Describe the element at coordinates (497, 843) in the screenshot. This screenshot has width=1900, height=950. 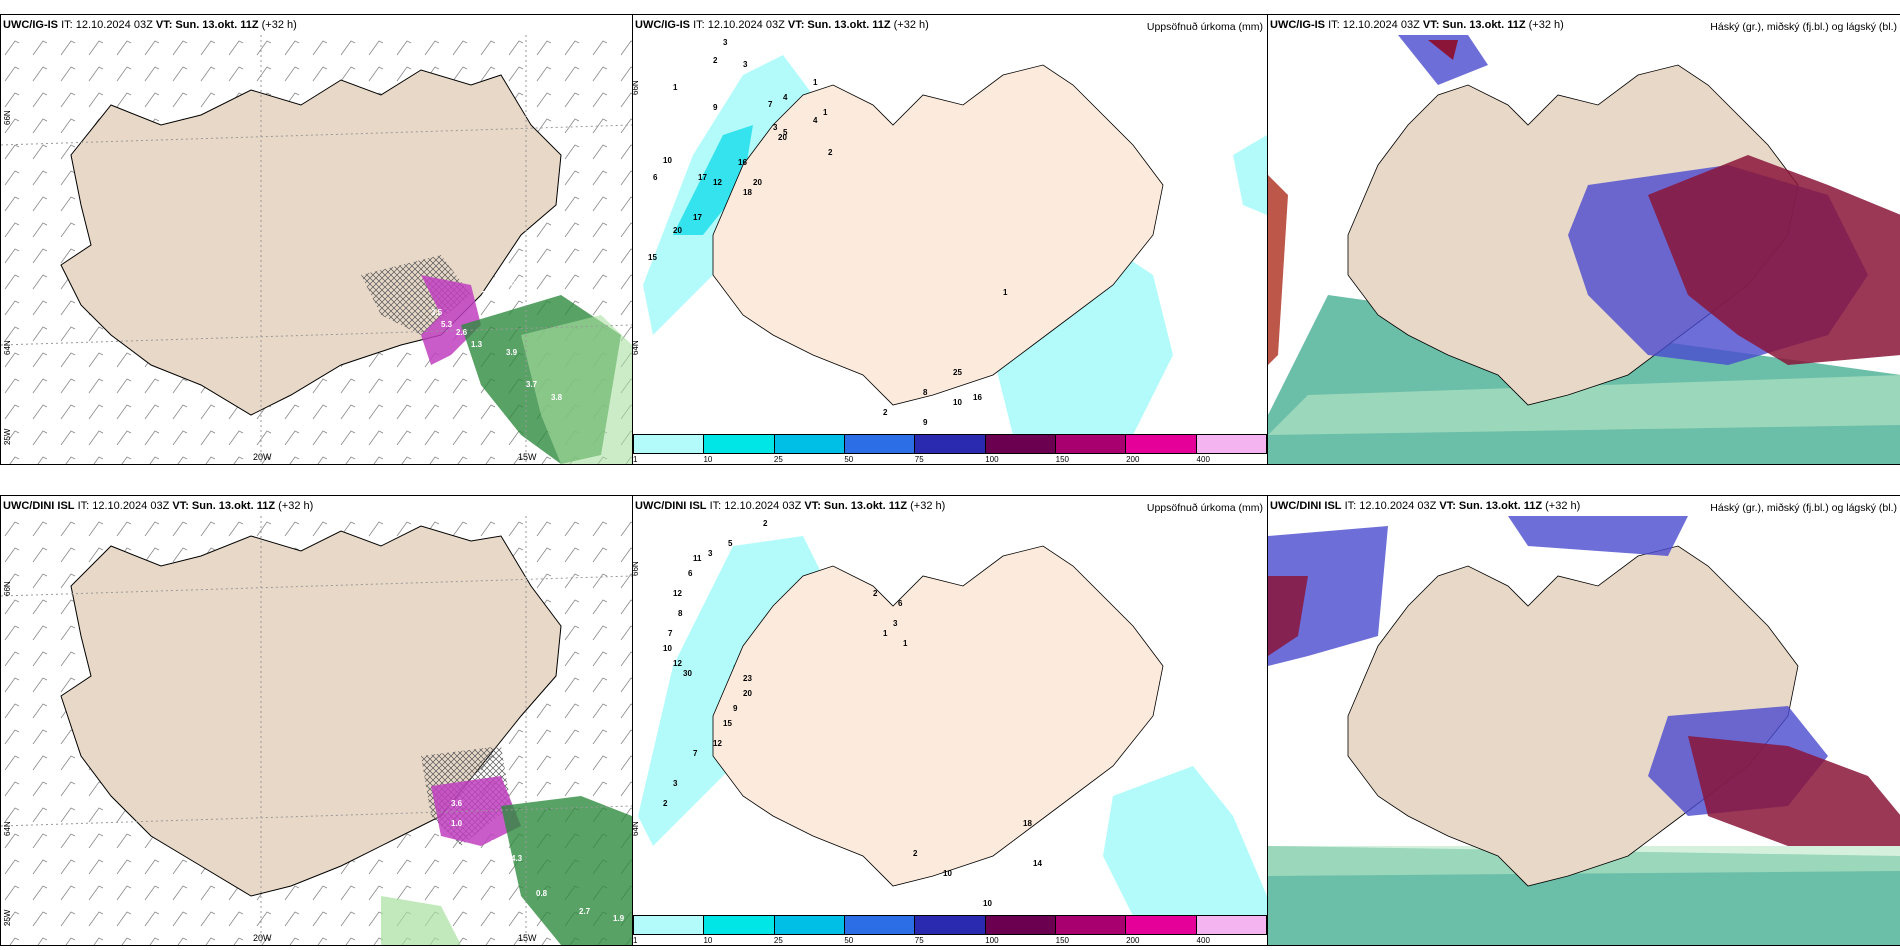
I see `map-value-label: 5.0` at that location.